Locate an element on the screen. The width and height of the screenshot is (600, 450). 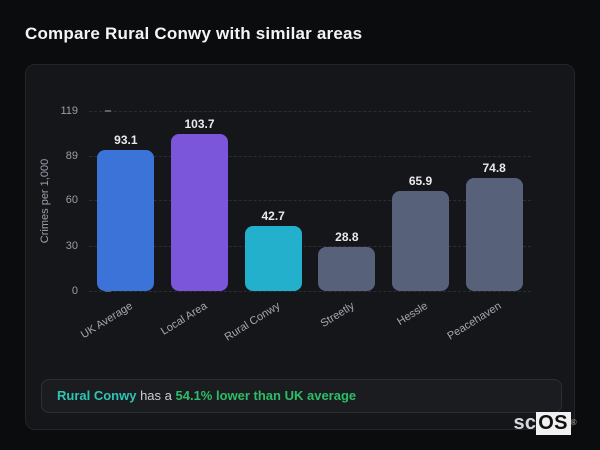
bar-local-area is located at coordinates (199, 212).